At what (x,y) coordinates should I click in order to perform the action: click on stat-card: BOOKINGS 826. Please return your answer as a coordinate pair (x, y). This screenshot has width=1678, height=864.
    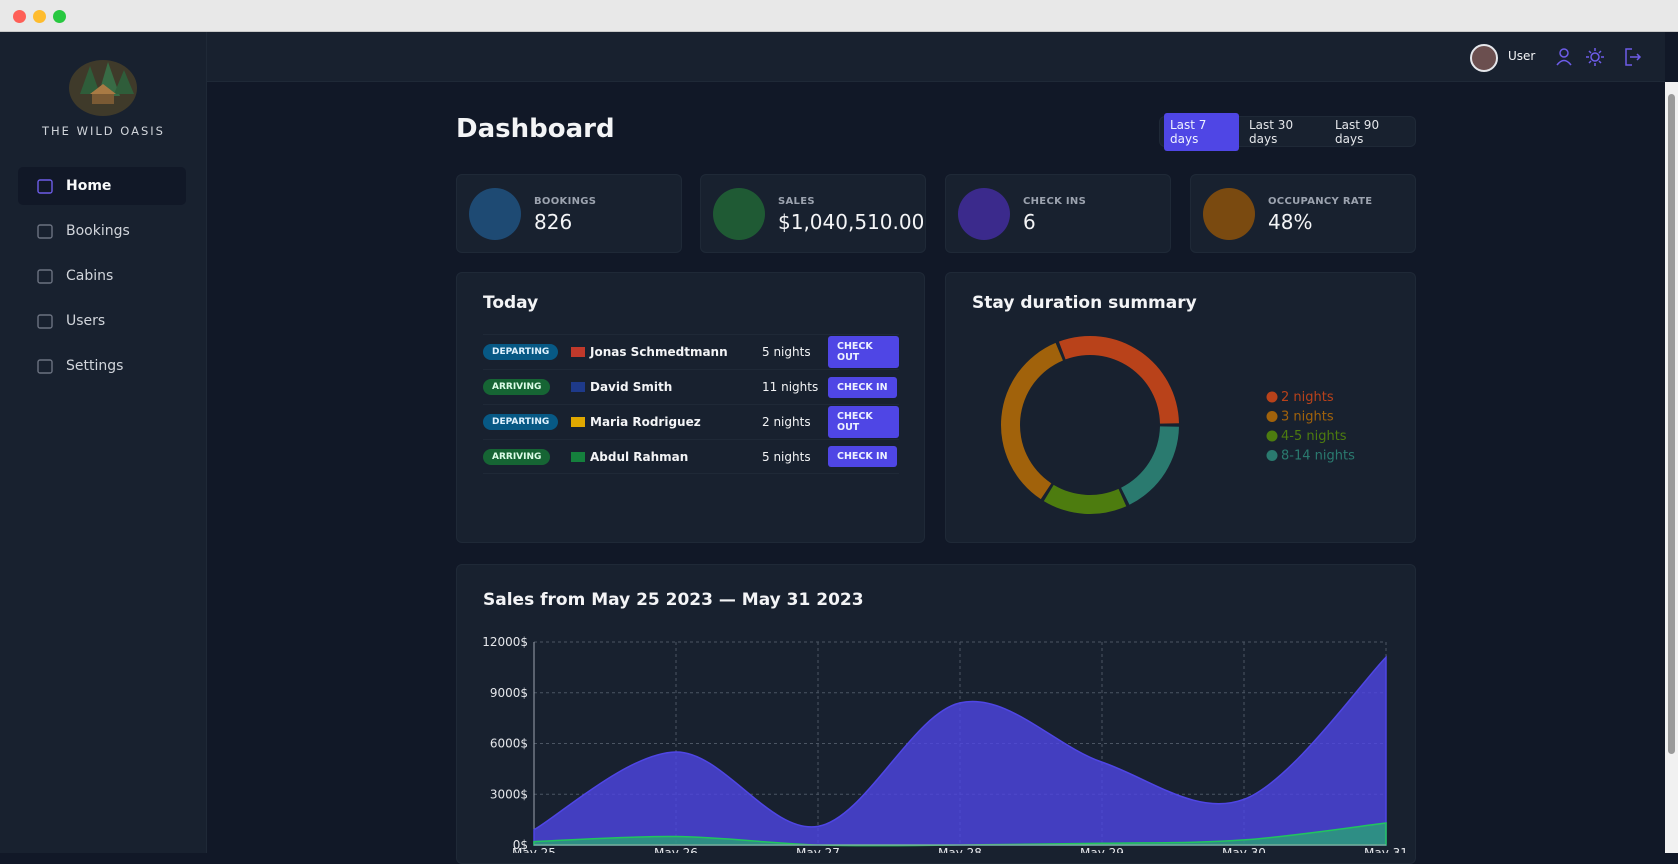
    Looking at the image, I should click on (569, 213).